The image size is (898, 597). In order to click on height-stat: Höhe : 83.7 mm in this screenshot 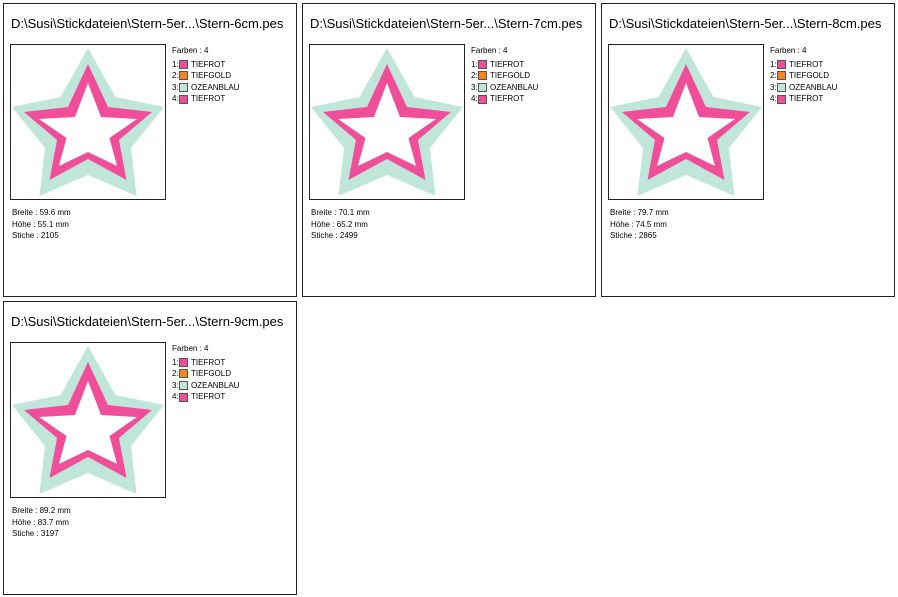, I will do `click(40, 522)`.